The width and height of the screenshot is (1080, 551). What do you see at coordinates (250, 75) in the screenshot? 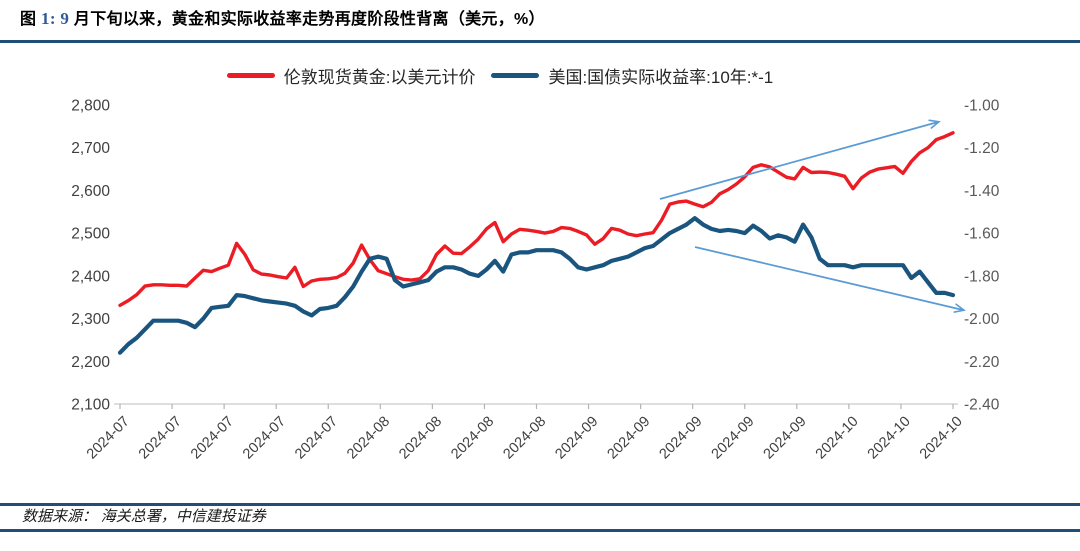
I see `gold-line-swatch` at bounding box center [250, 75].